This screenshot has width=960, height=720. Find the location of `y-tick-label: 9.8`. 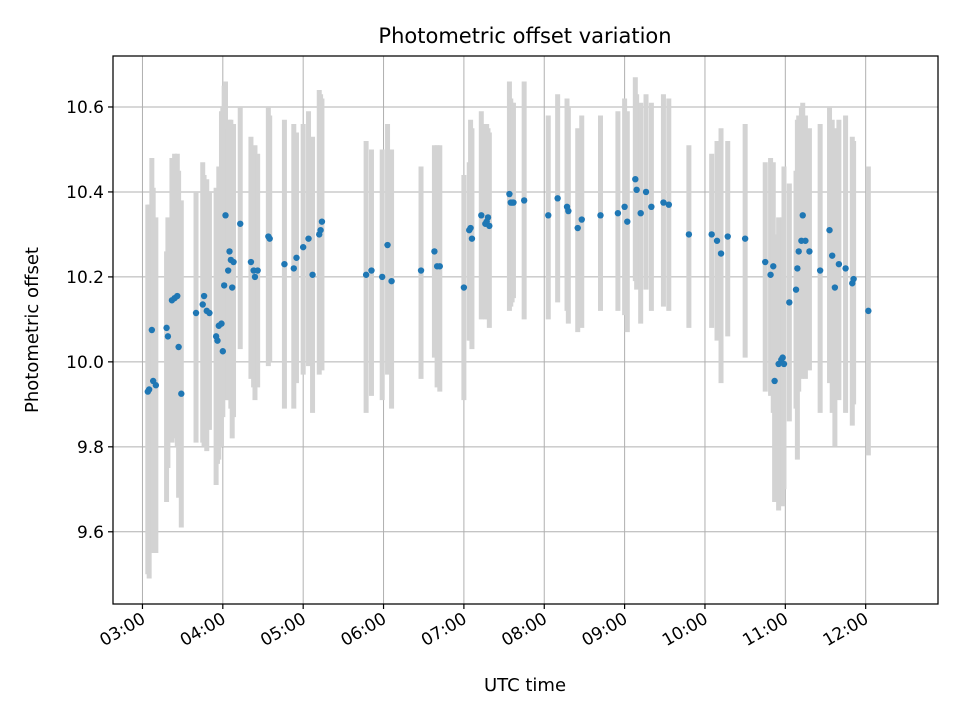

y-tick-label: 9.8 is located at coordinates (90, 448).